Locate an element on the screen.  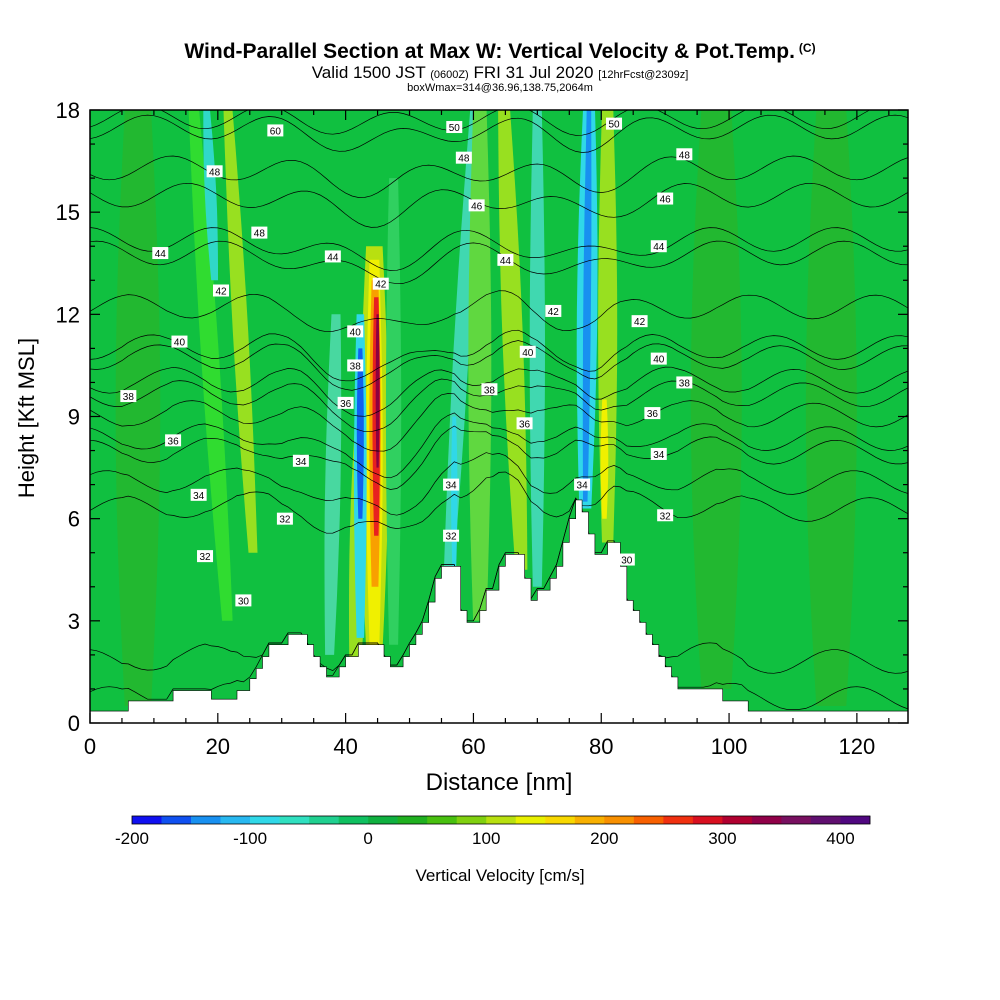
svg-text: 50 is located at coordinates (455, 128).